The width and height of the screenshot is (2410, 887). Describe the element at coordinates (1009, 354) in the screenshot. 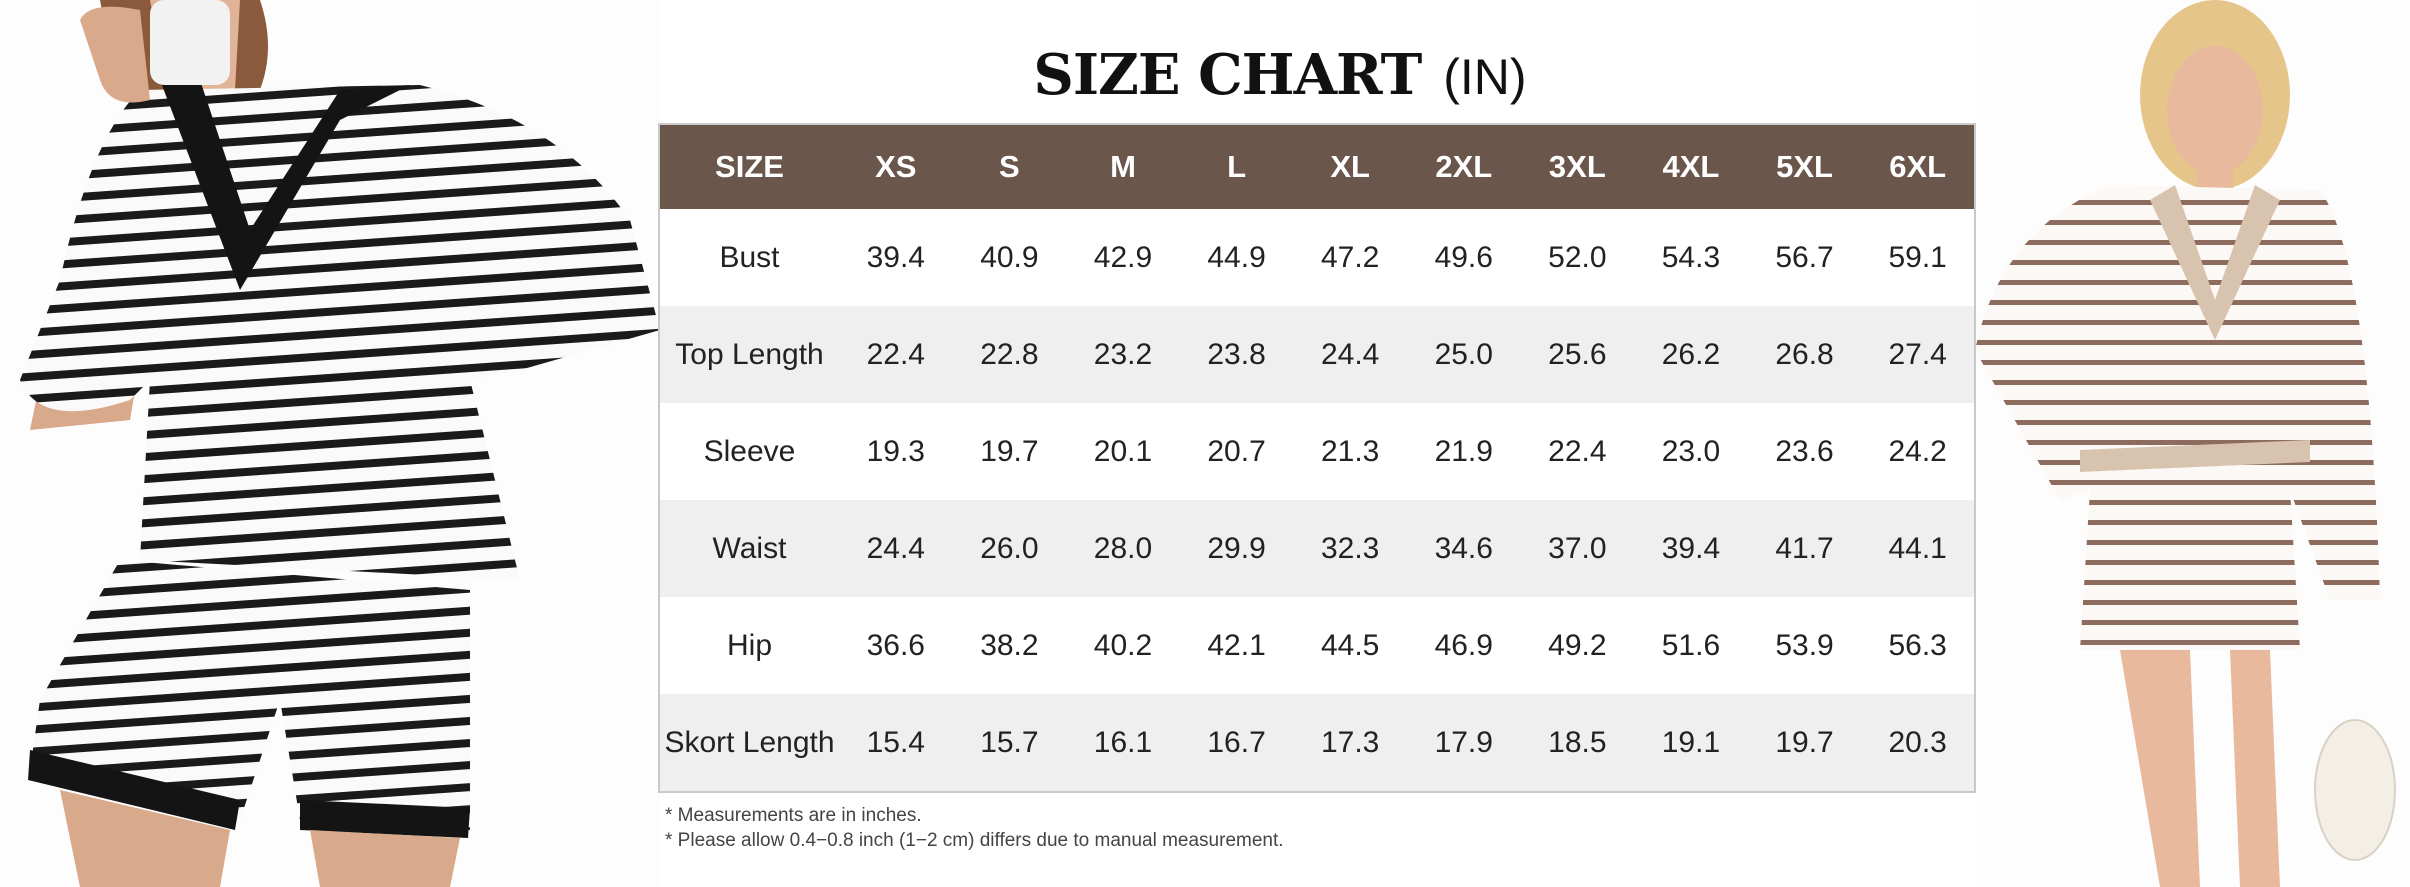

I see `cell: 22.8` at that location.